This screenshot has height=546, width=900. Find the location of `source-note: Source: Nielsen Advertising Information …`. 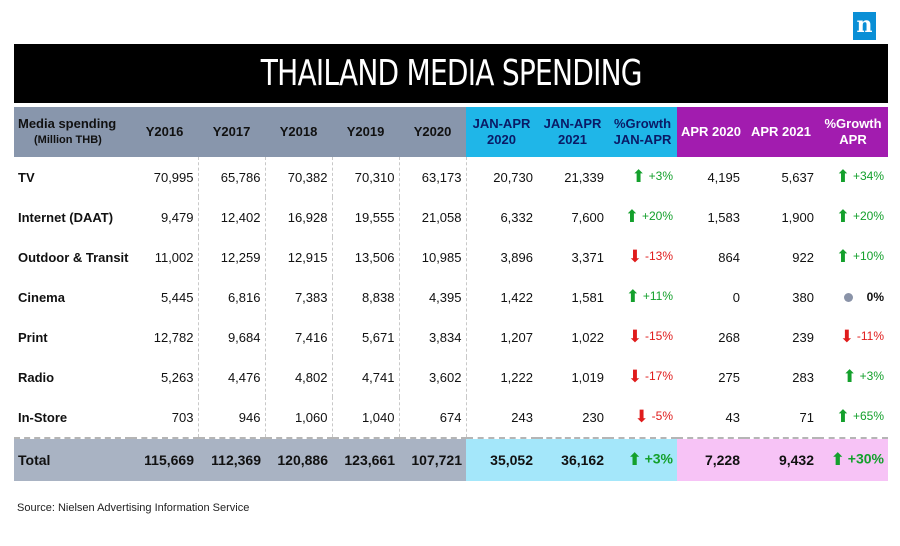

source-note: Source: Nielsen Advertising Information … is located at coordinates (133, 508).